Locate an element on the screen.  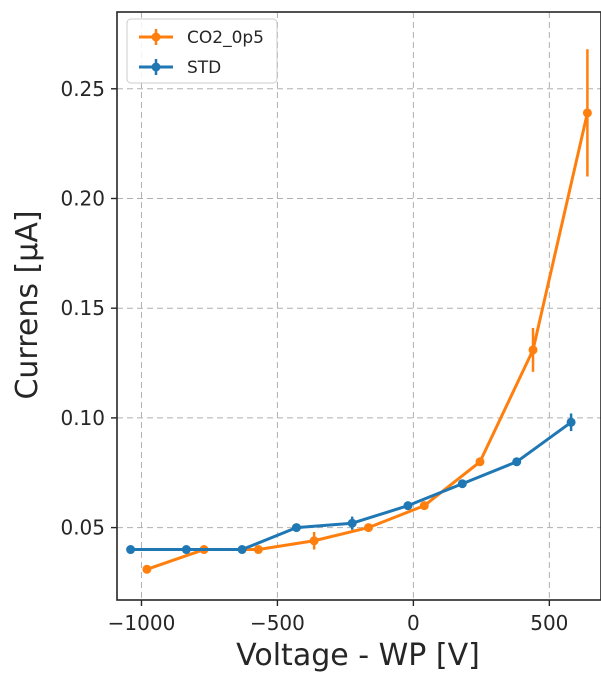
y-tick-label: 0.05 is located at coordinates (82, 528).